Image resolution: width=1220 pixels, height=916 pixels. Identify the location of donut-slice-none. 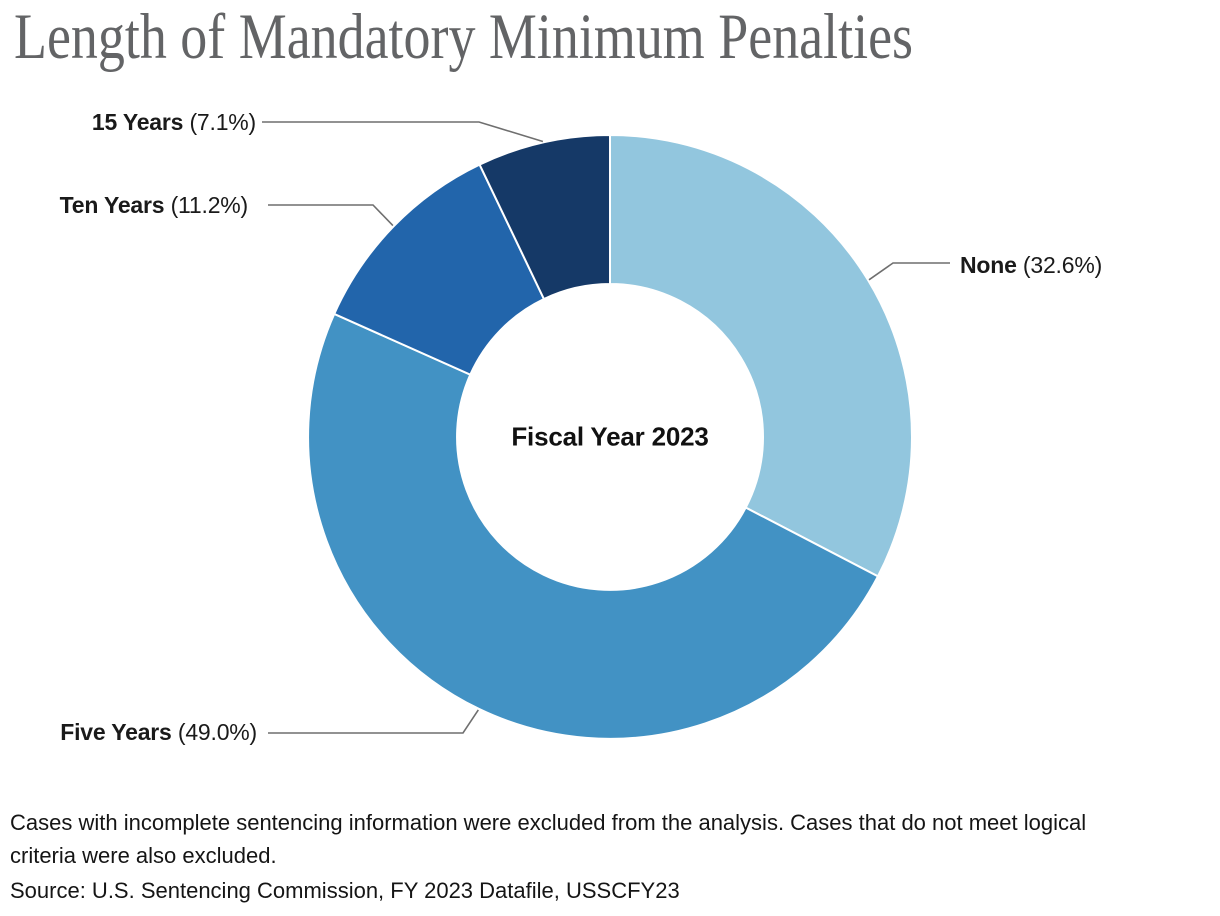
(761, 355).